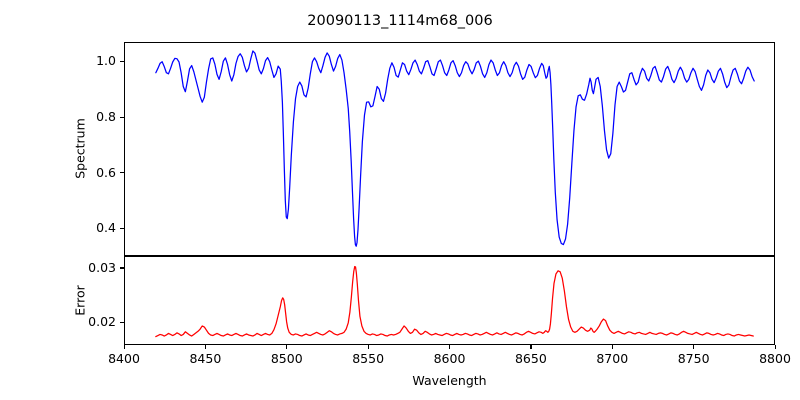  What do you see at coordinates (205, 358) in the screenshot?
I see `x-tick-label: 8450` at bounding box center [205, 358].